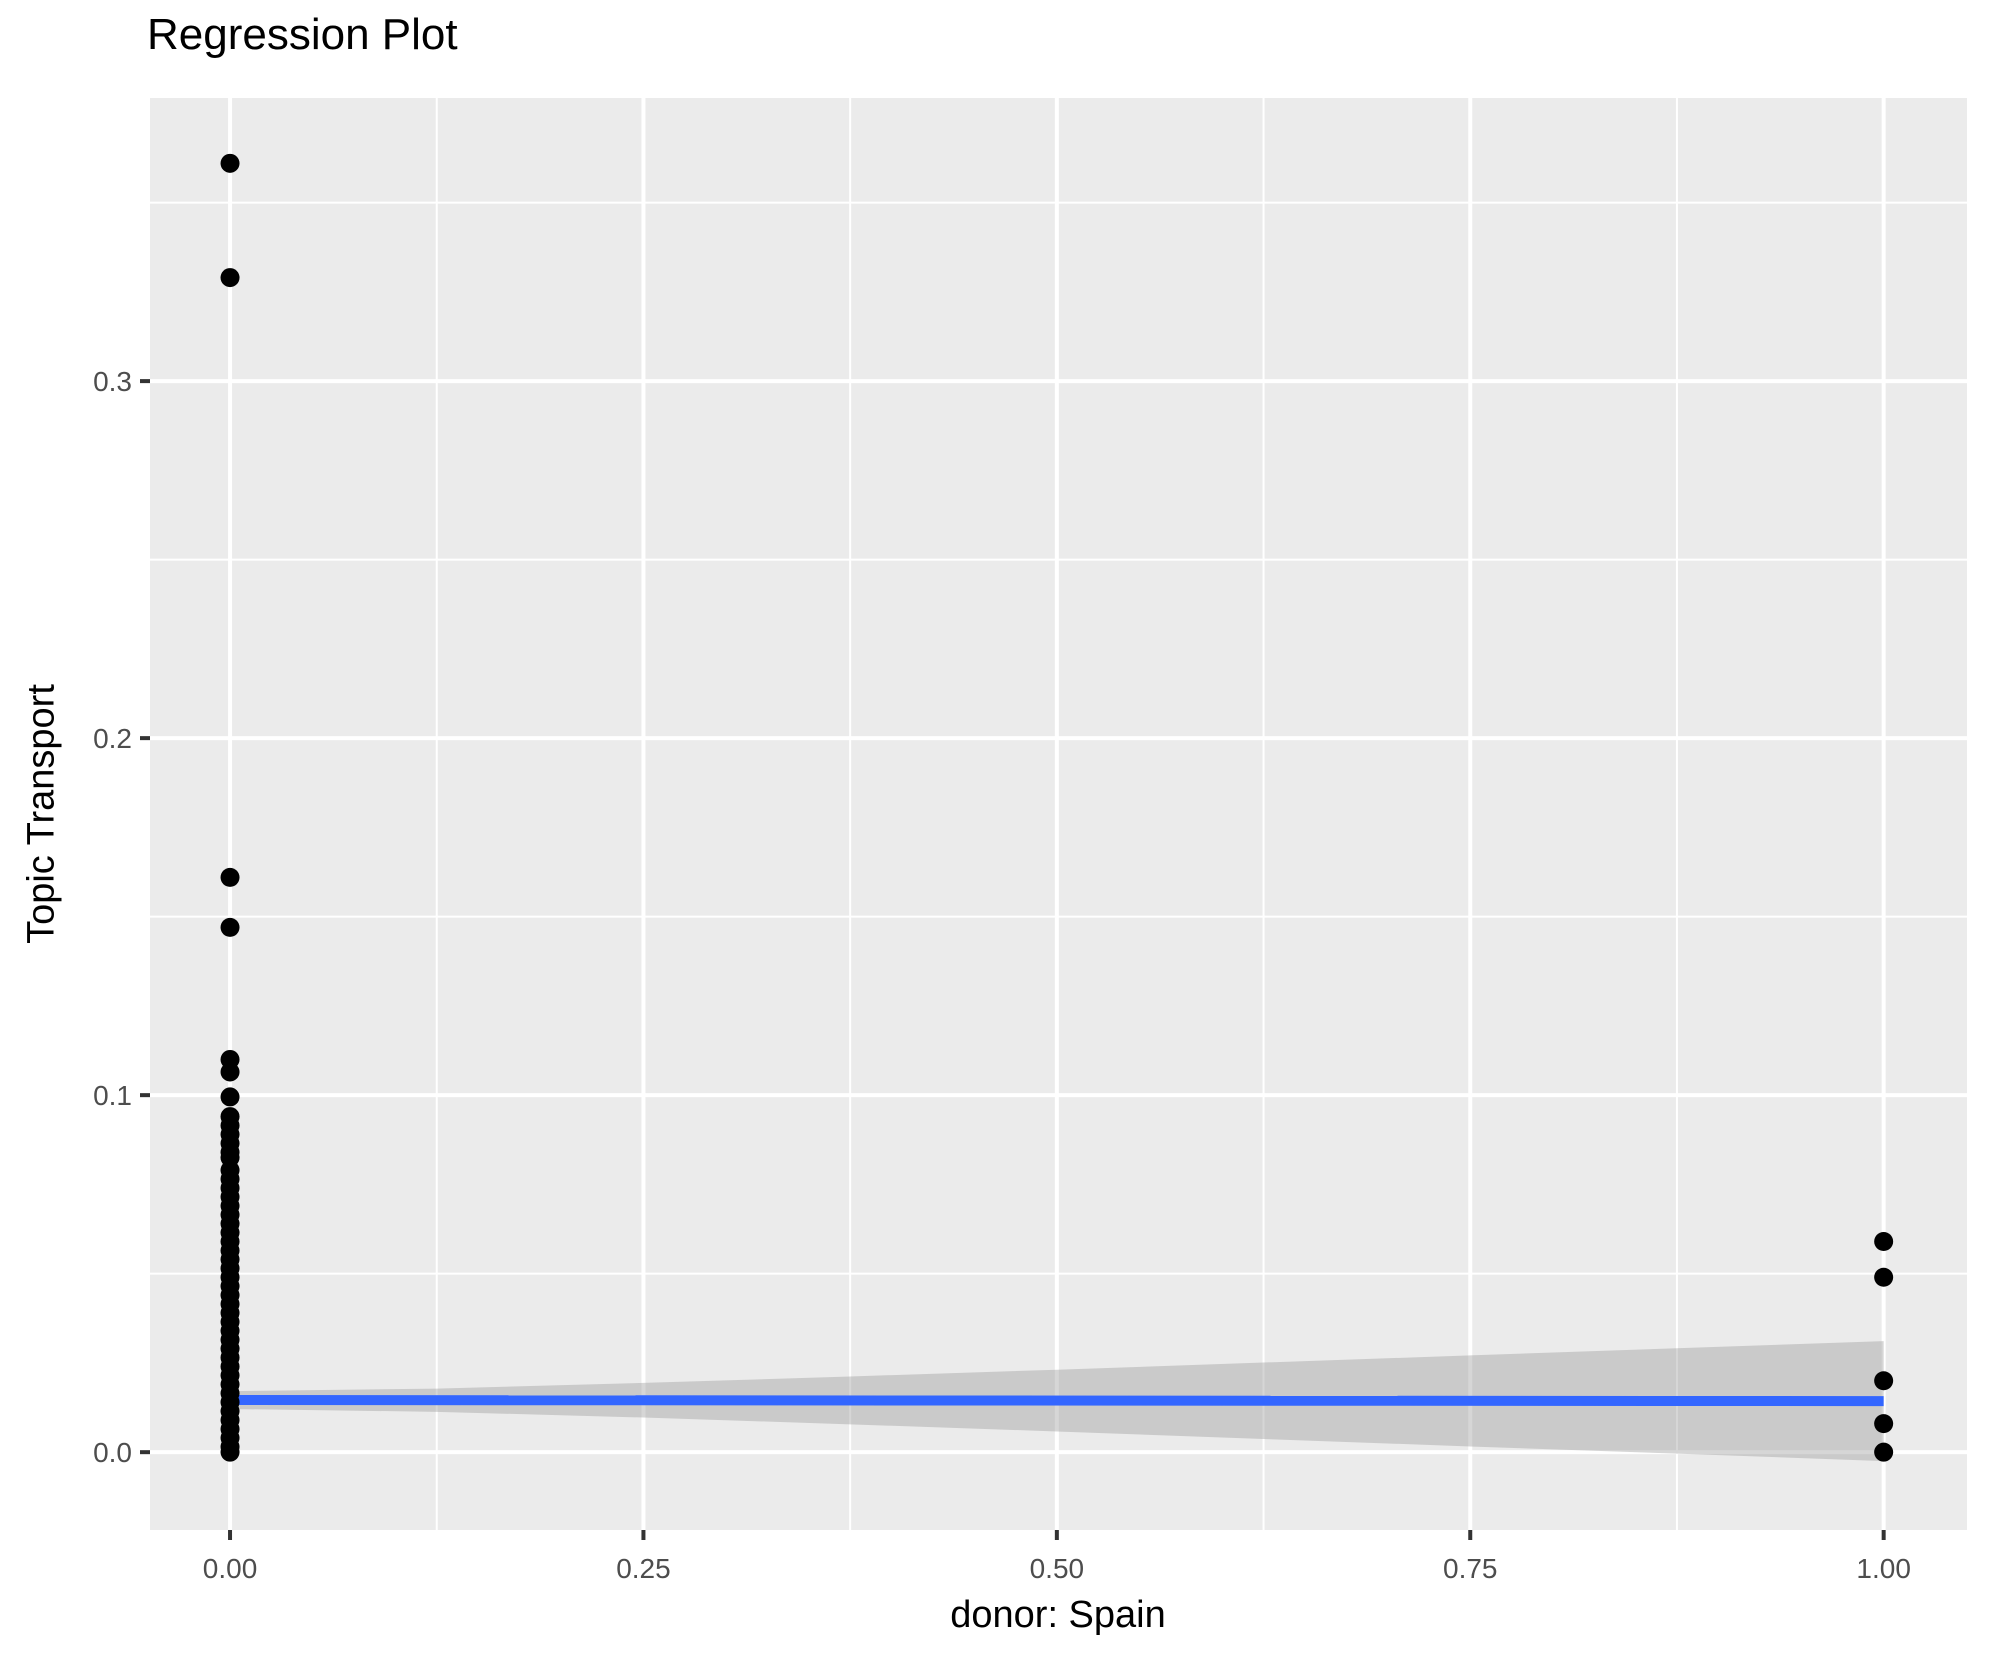 The width and height of the screenshot is (1990, 1665). I want to click on chart-title: Regression Plot, so click(302, 34).